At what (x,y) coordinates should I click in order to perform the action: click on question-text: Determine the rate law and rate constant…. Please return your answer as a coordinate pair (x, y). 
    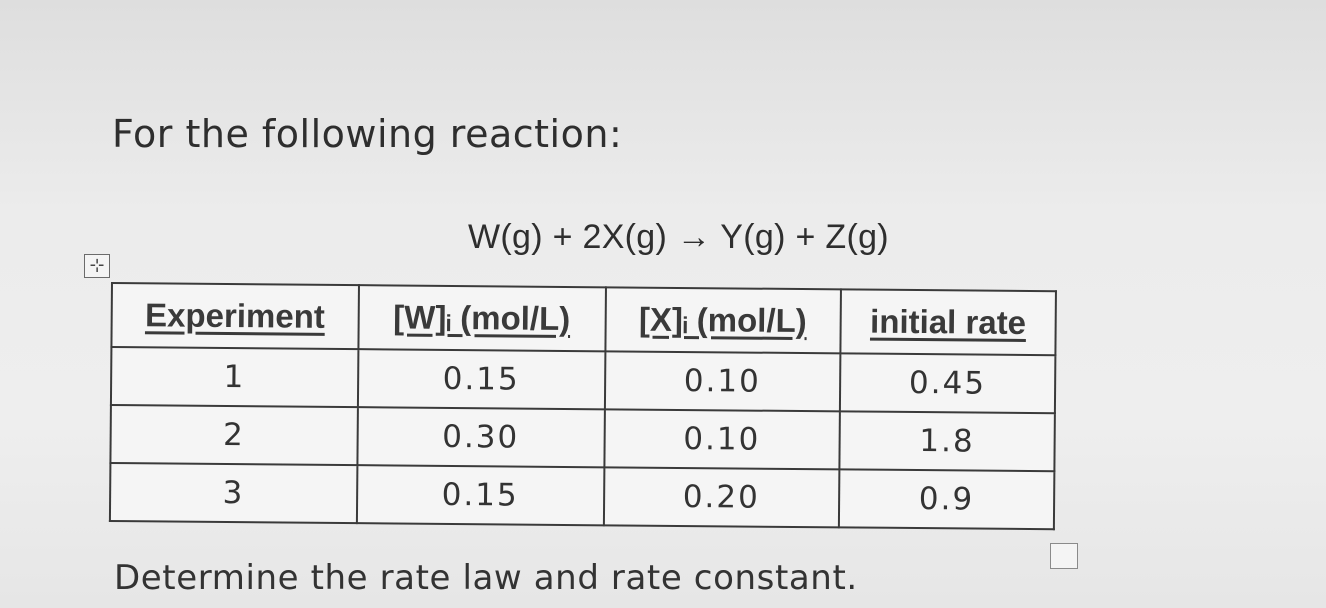
    Looking at the image, I should click on (486, 578).